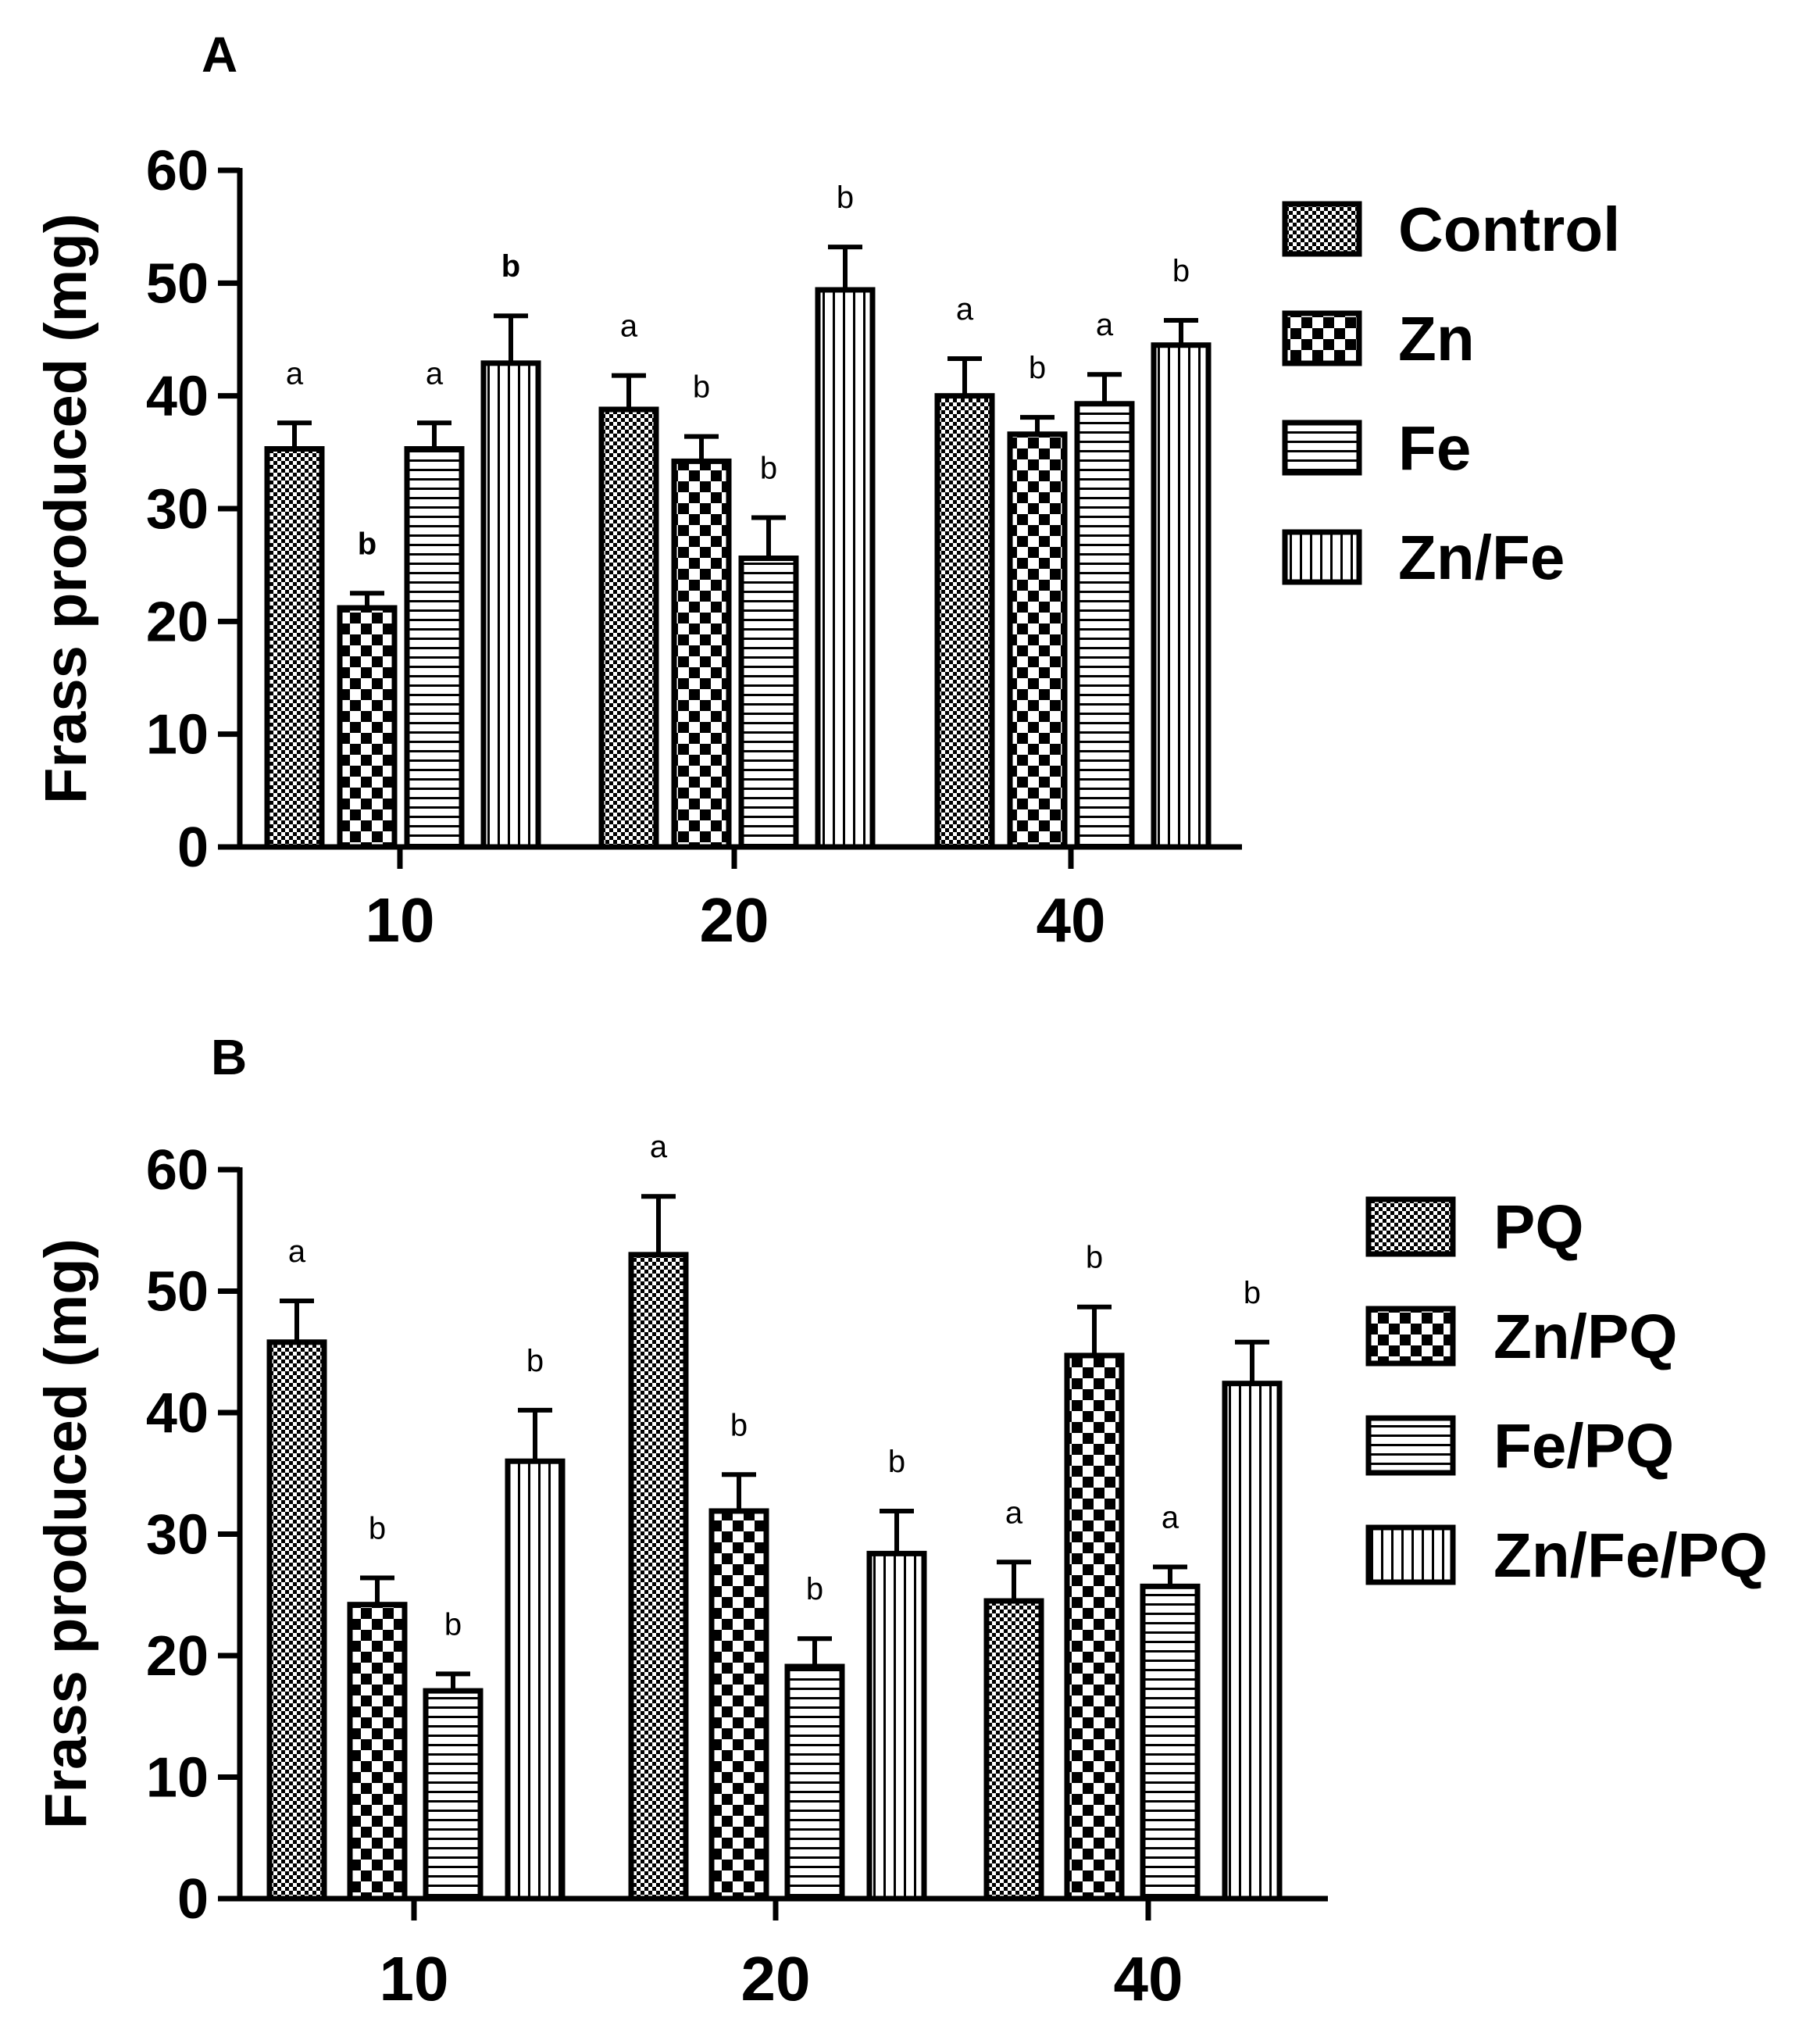  Describe the element at coordinates (177, 735) in the screenshot. I see `panel-a-y-tick-label-10: 10` at that location.